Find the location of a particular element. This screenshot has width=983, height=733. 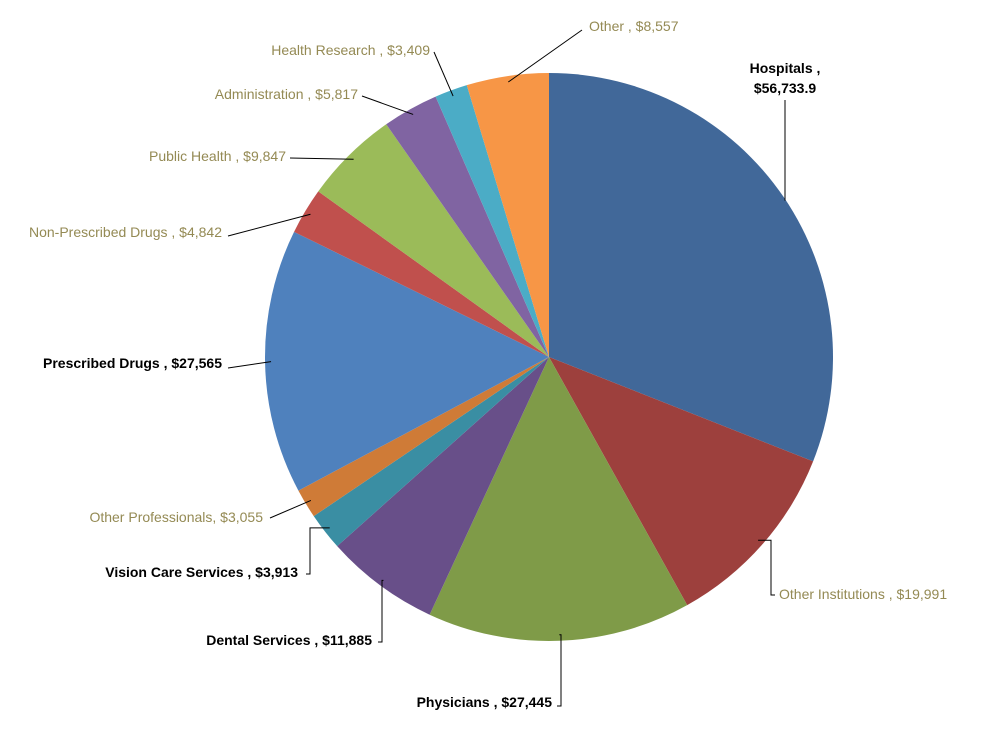

pie-slice-prescribed-drugs is located at coordinates (406, 361).